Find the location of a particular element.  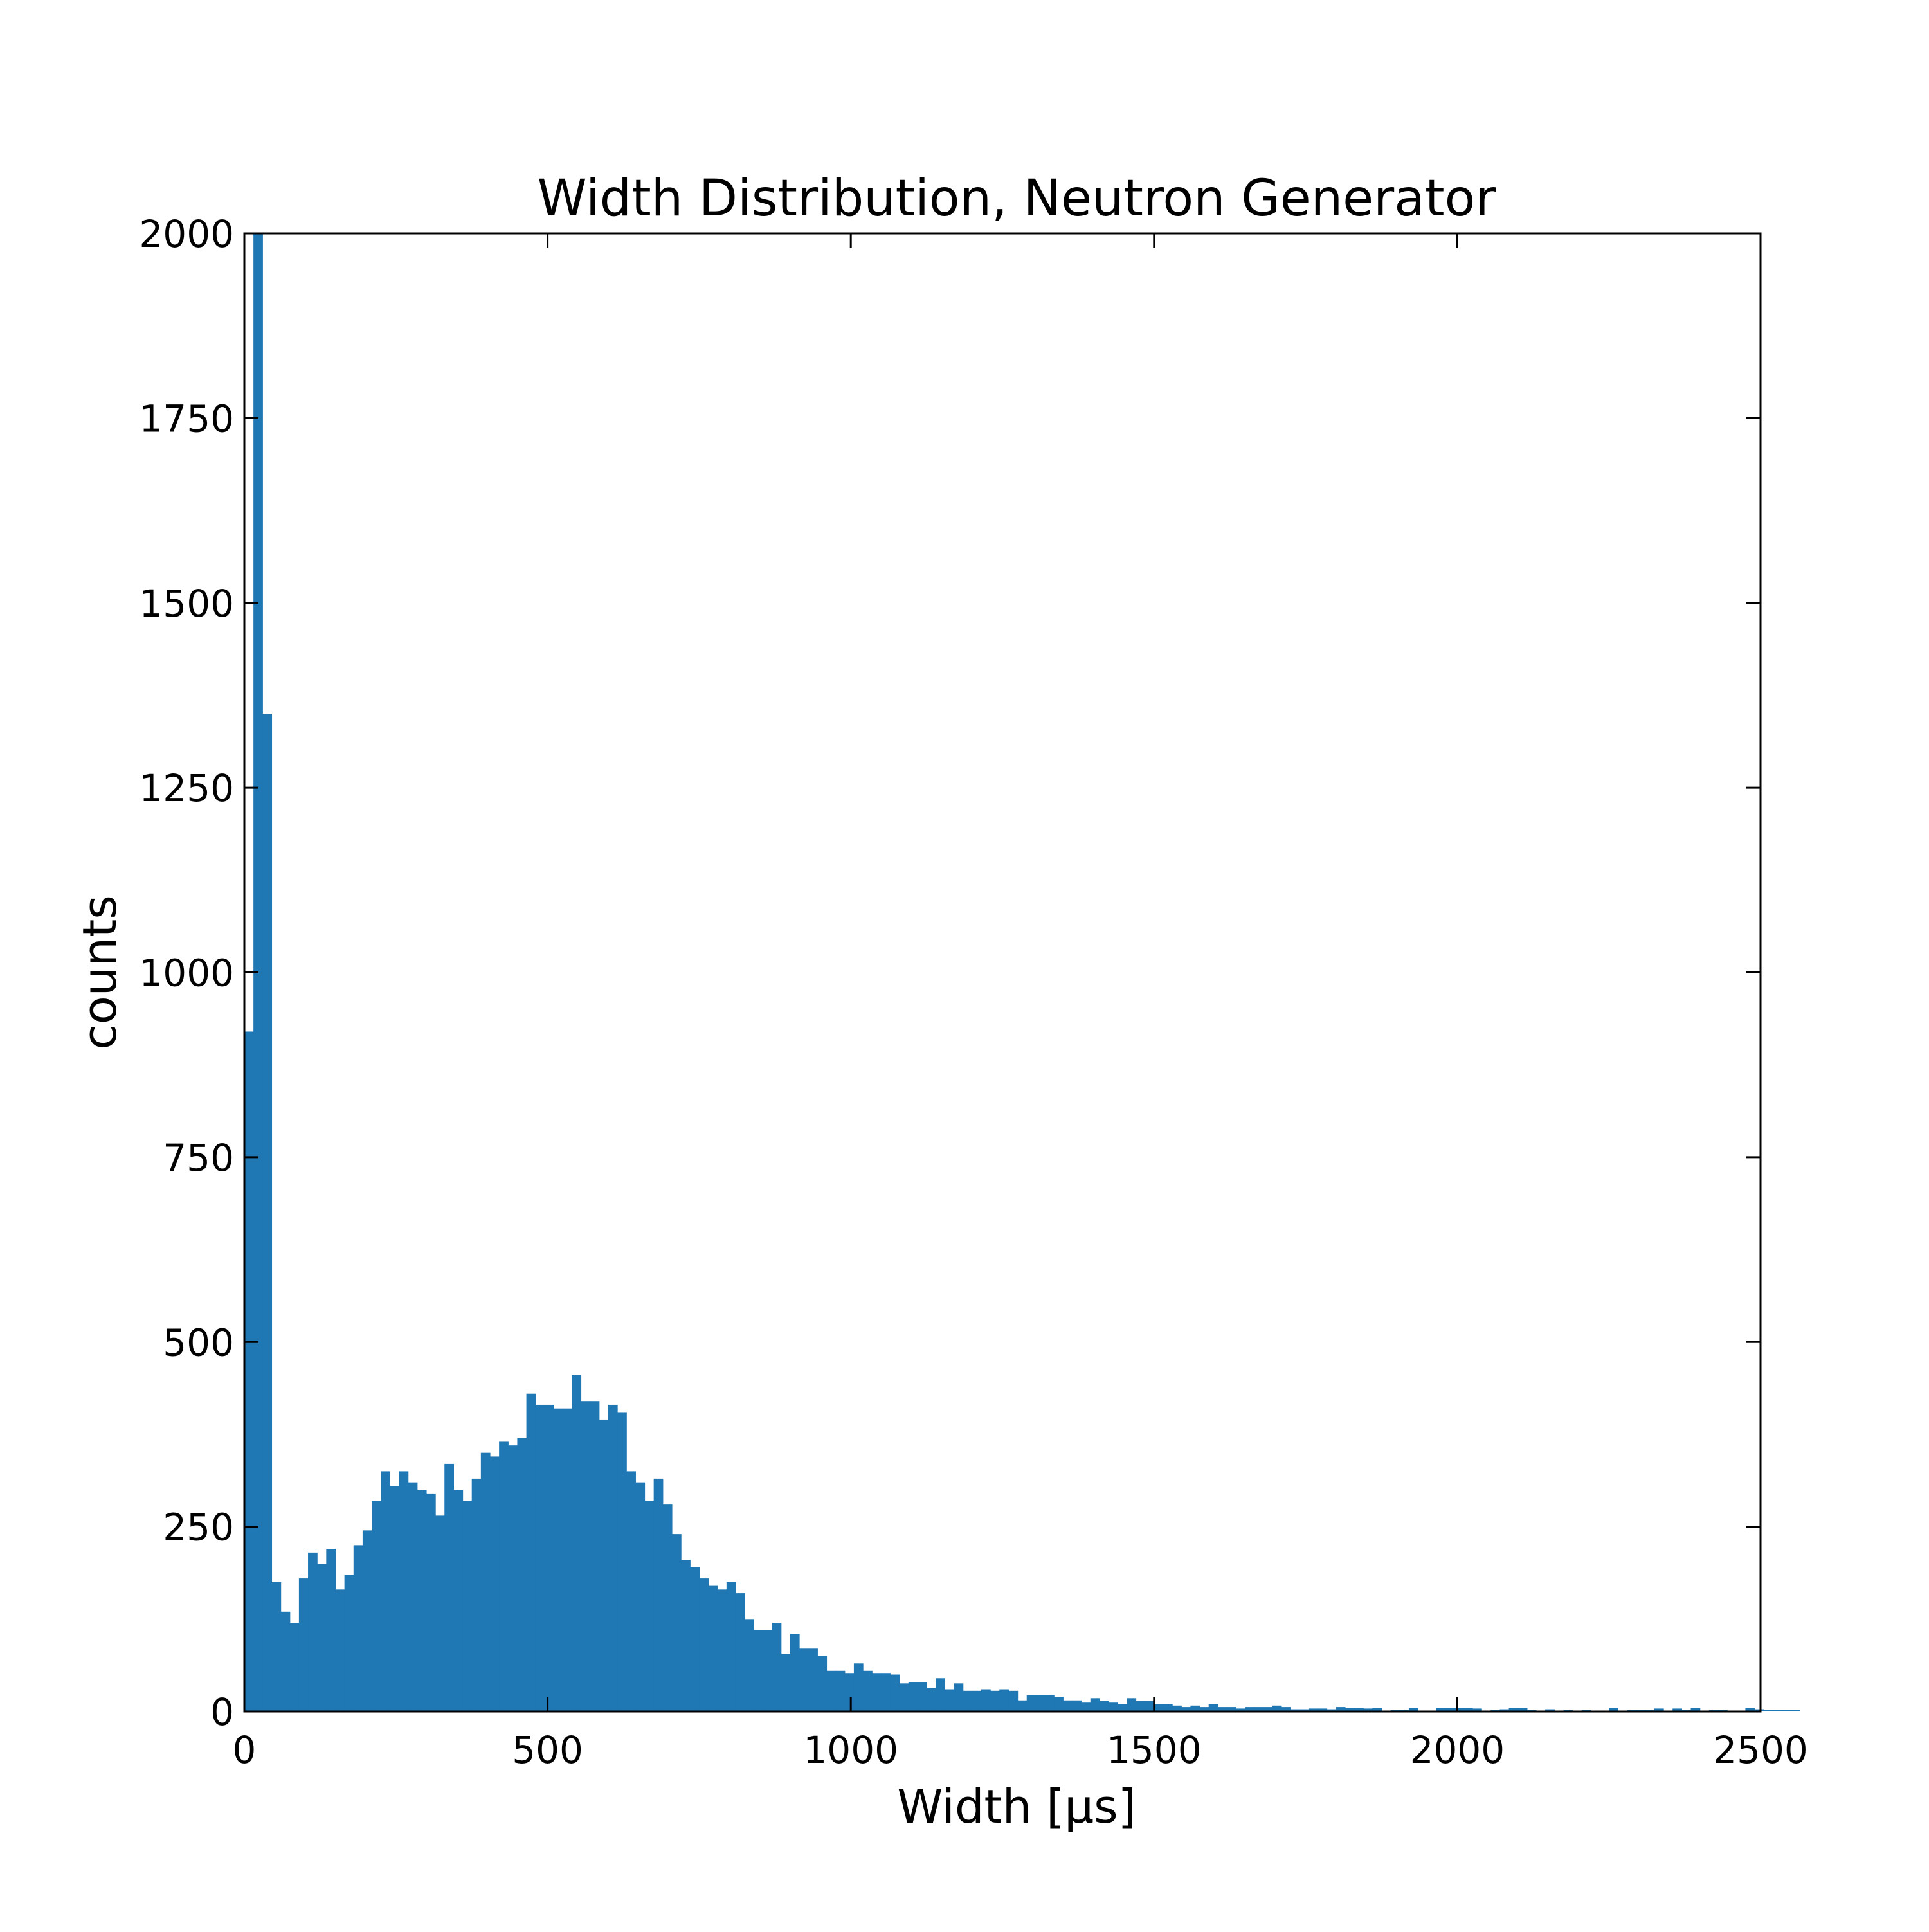

x-tick-label: 0 is located at coordinates (245, 1750).